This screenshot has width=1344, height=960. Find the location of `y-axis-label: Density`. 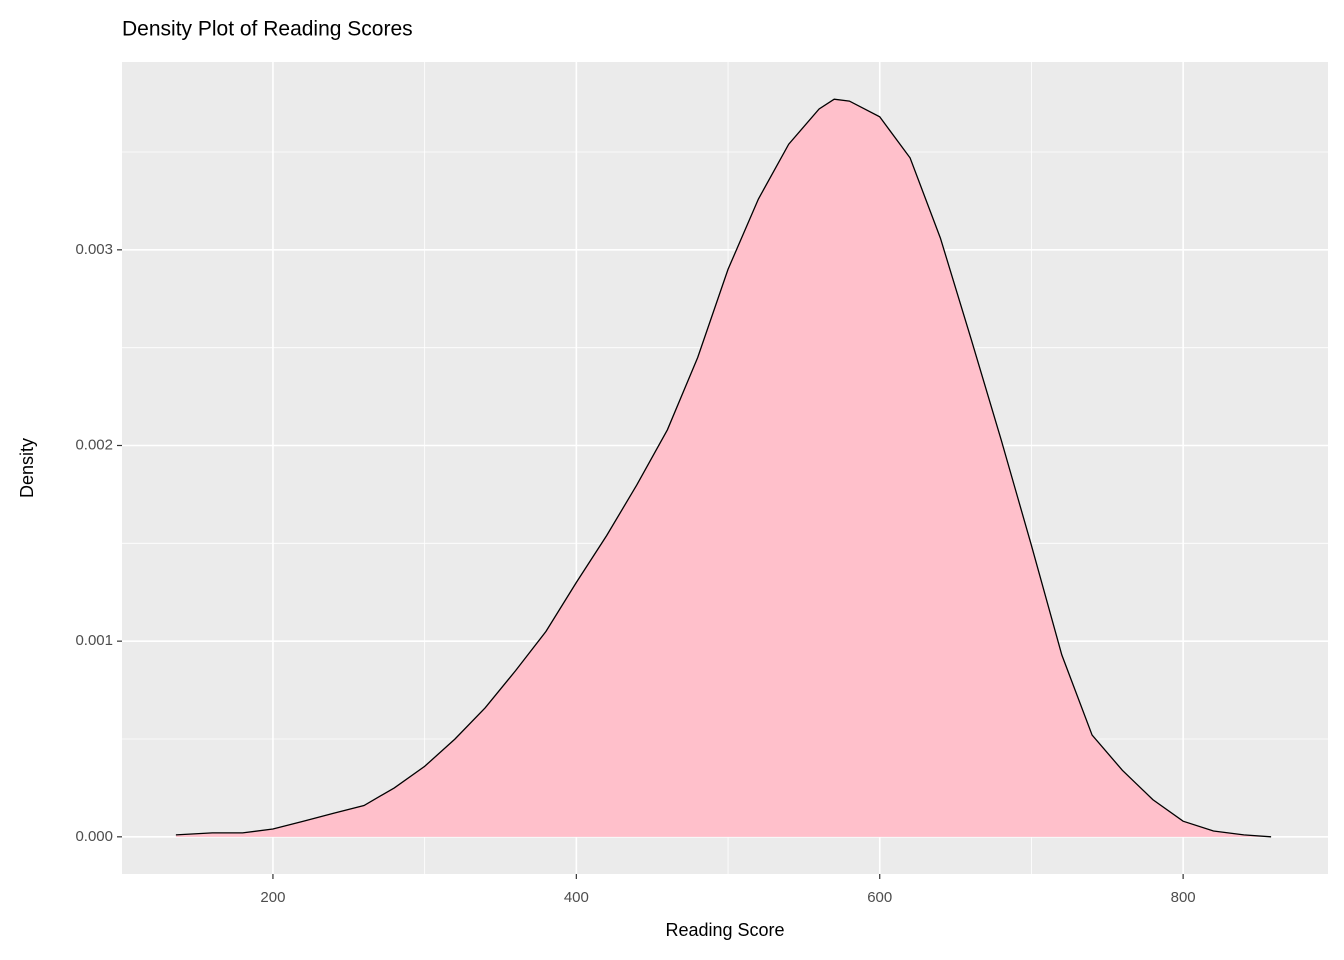

y-axis-label: Density is located at coordinates (27, 468).